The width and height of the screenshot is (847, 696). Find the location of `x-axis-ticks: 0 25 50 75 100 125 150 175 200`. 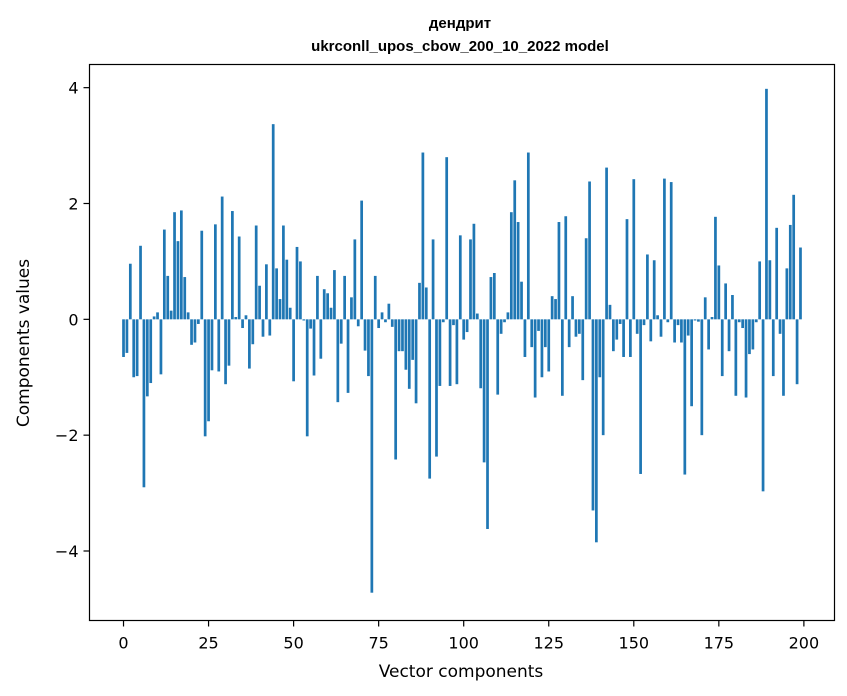

x-axis-ticks: 0 25 50 75 100 125 150 175 200 is located at coordinates (469, 636).